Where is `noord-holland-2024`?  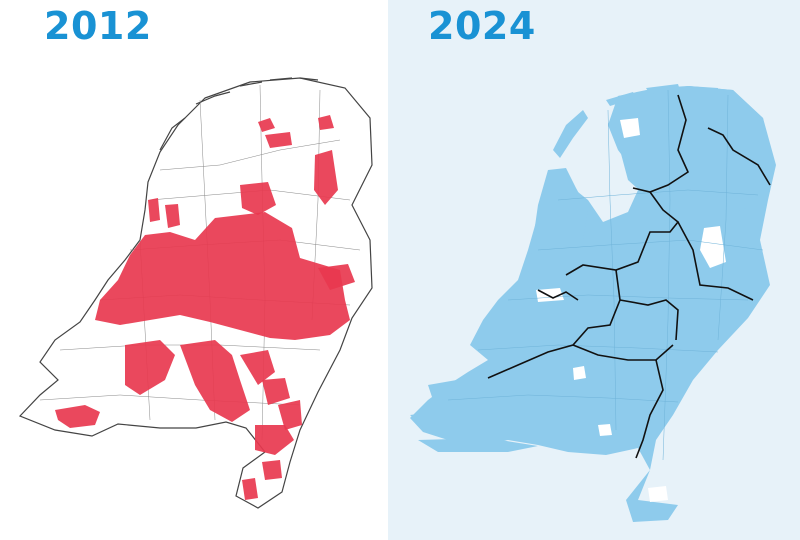
noord-holland-2024 is located at coordinates (558, 226).